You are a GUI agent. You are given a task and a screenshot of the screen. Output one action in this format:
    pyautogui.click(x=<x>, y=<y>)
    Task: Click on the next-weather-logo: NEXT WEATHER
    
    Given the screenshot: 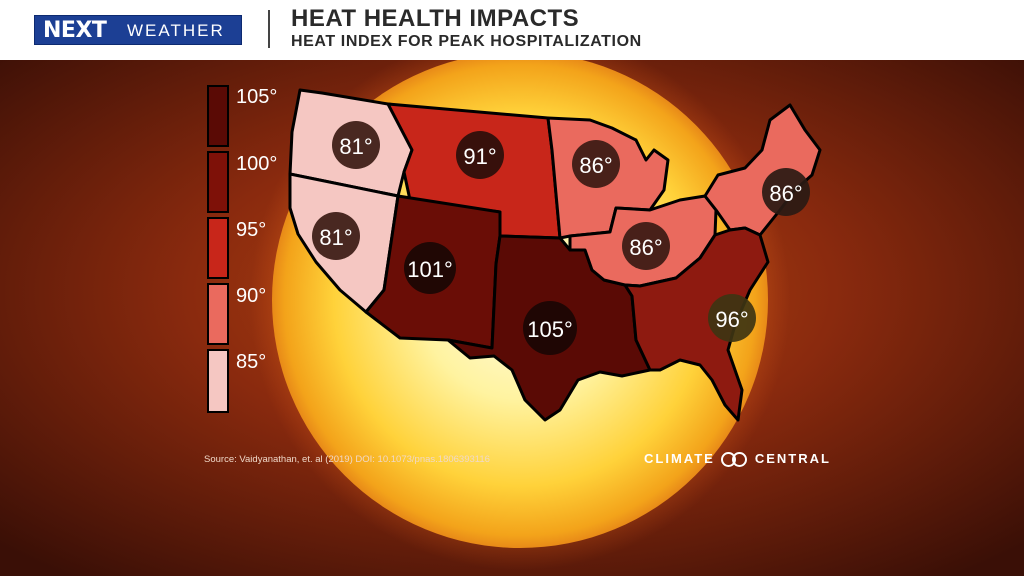 What is the action you would take?
    pyautogui.click(x=138, y=30)
    